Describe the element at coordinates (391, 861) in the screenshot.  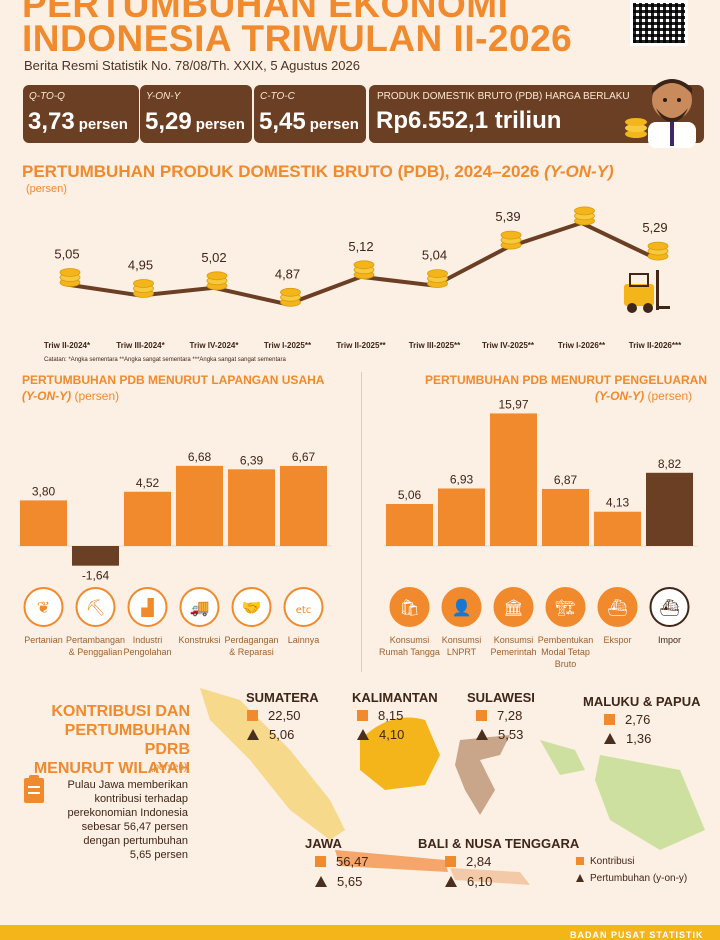
I see `map-jawa` at that location.